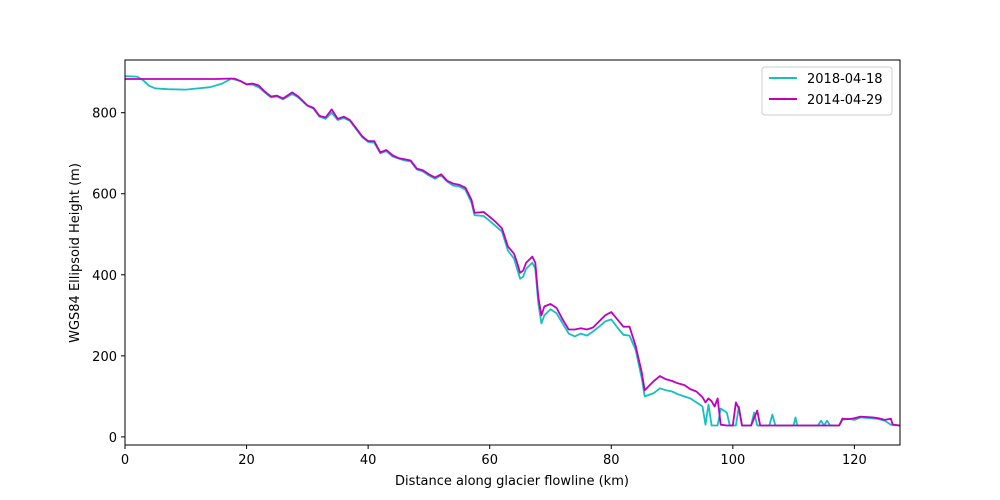  I want to click on x-tick-label: 120, so click(854, 460).